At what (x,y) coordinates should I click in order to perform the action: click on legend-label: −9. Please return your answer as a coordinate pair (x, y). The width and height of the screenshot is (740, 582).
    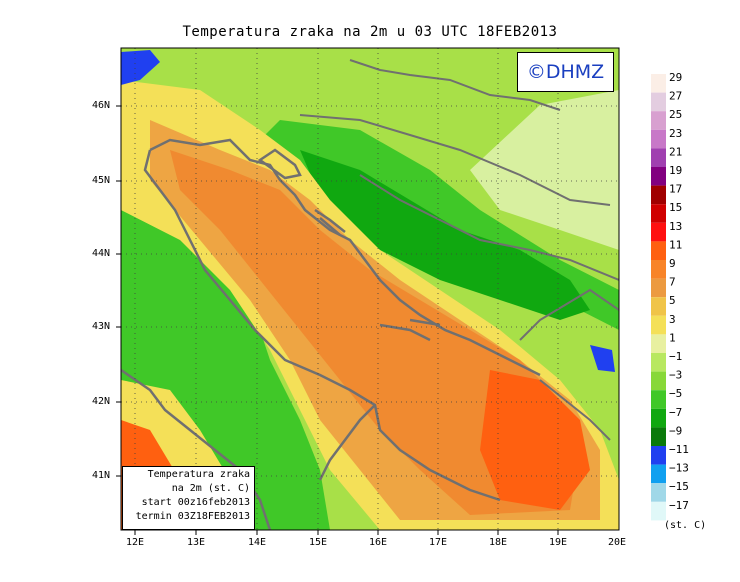
    Looking at the image, I should click on (675, 430).